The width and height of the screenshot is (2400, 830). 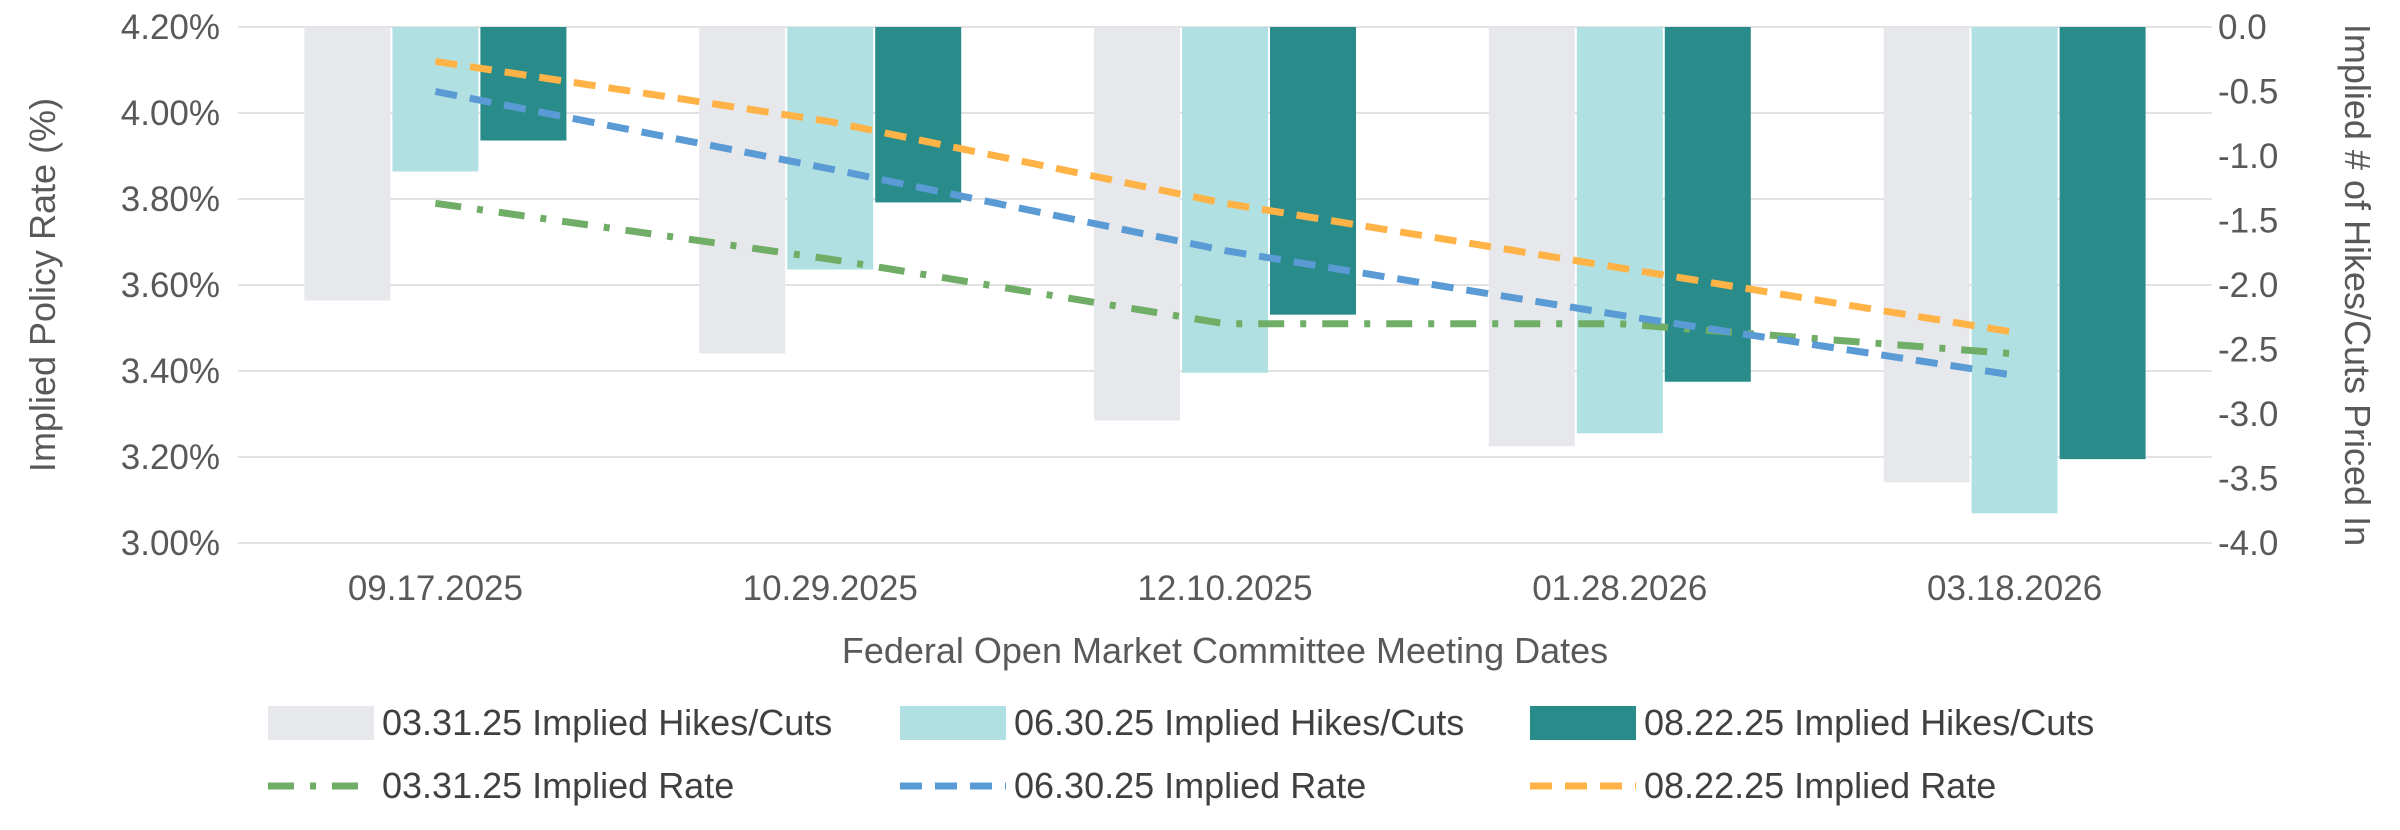 What do you see at coordinates (1869, 722) in the screenshot?
I see `legend-label-bar-3: 08.22.25 Implied Hikes/Cuts` at bounding box center [1869, 722].